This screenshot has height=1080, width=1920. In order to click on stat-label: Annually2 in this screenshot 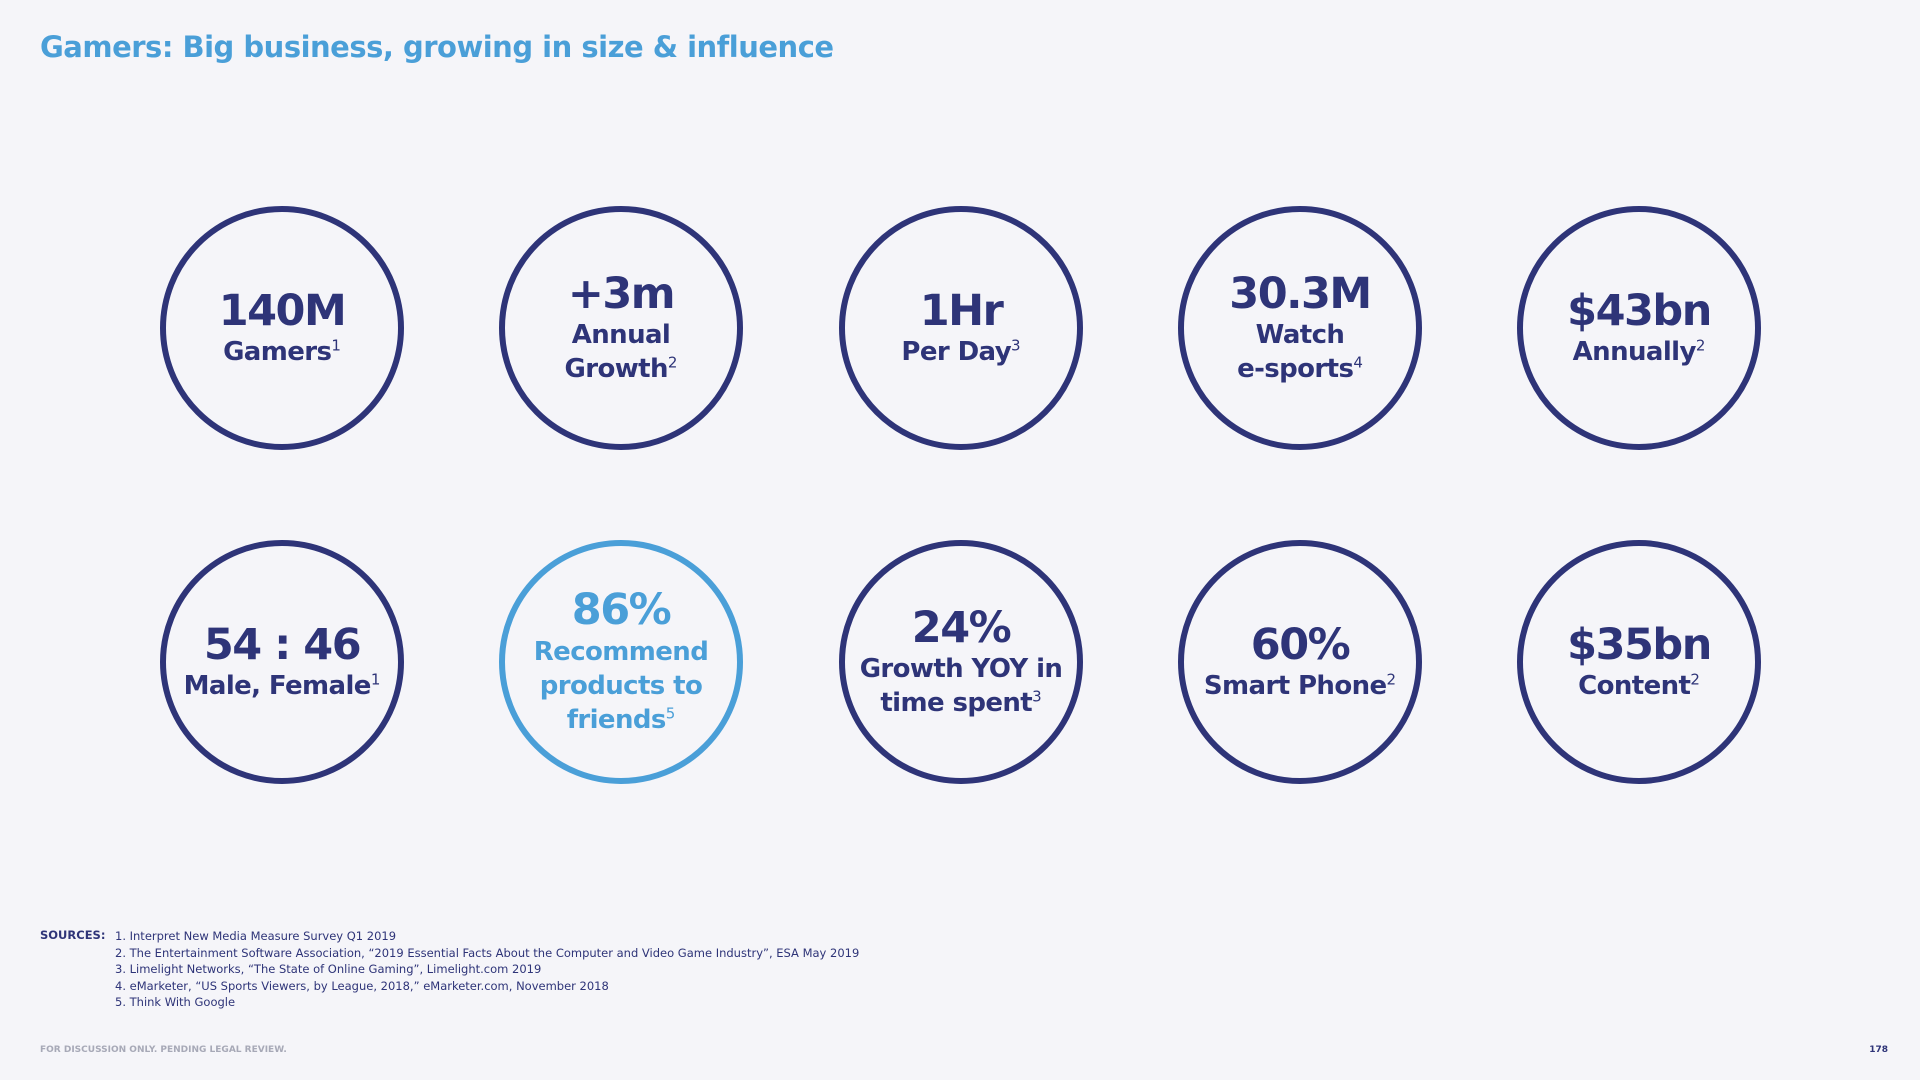, I will do `click(1639, 351)`.